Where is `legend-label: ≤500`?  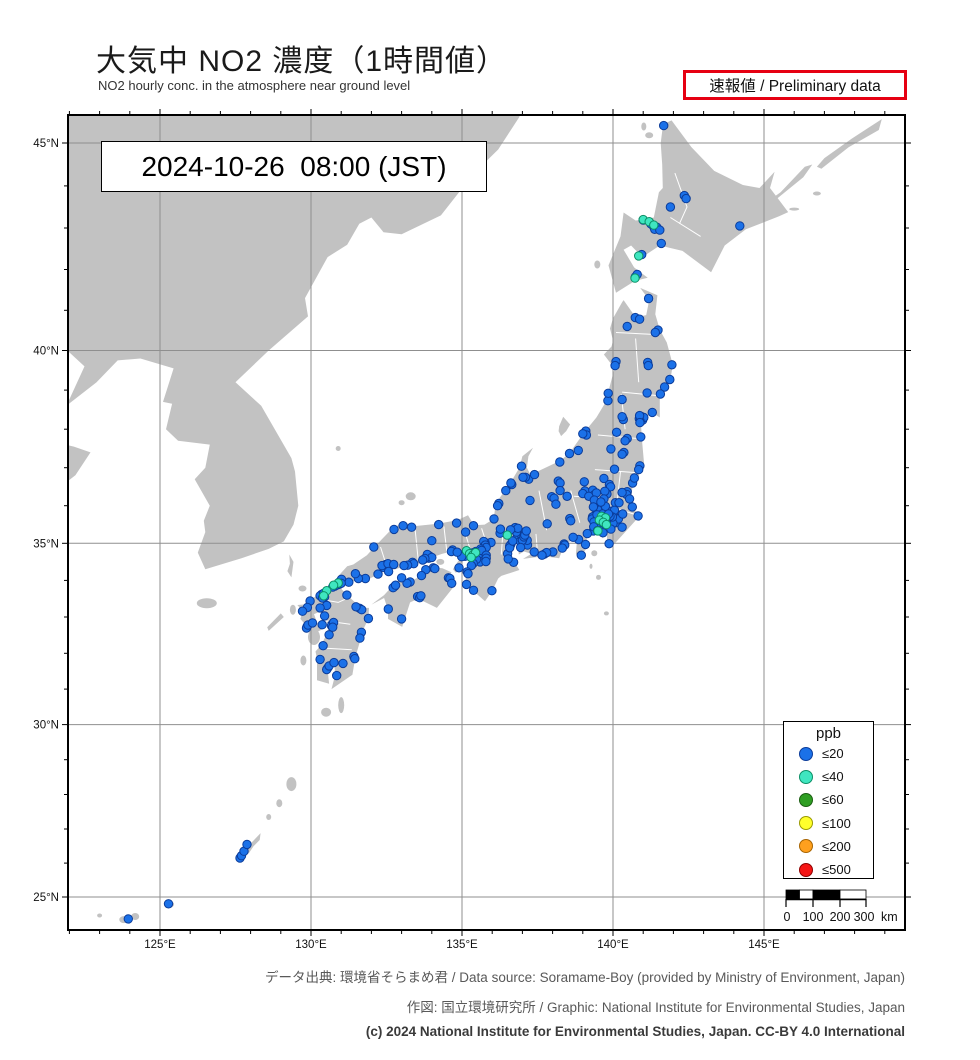
legend-label: ≤500 is located at coordinates (836, 870).